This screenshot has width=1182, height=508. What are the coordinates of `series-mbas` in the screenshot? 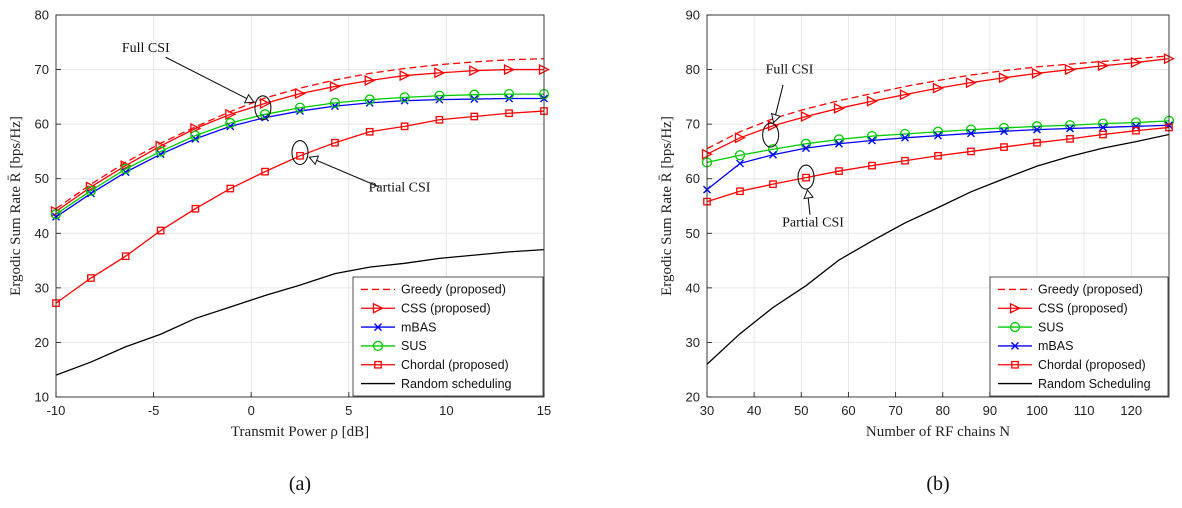 It's located at (938, 157).